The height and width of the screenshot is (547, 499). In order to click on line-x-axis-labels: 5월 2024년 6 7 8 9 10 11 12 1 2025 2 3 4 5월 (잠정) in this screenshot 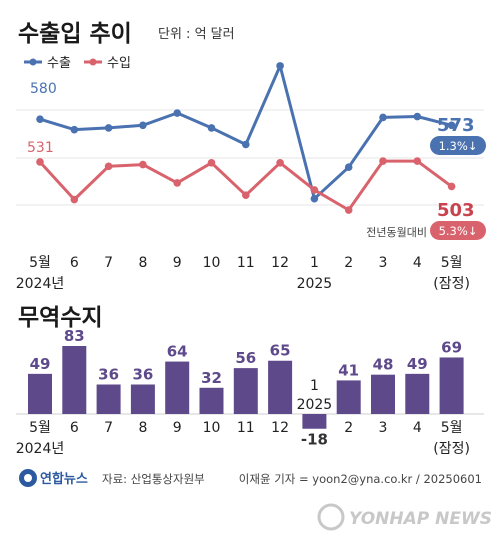, I will do `click(243, 273)`.